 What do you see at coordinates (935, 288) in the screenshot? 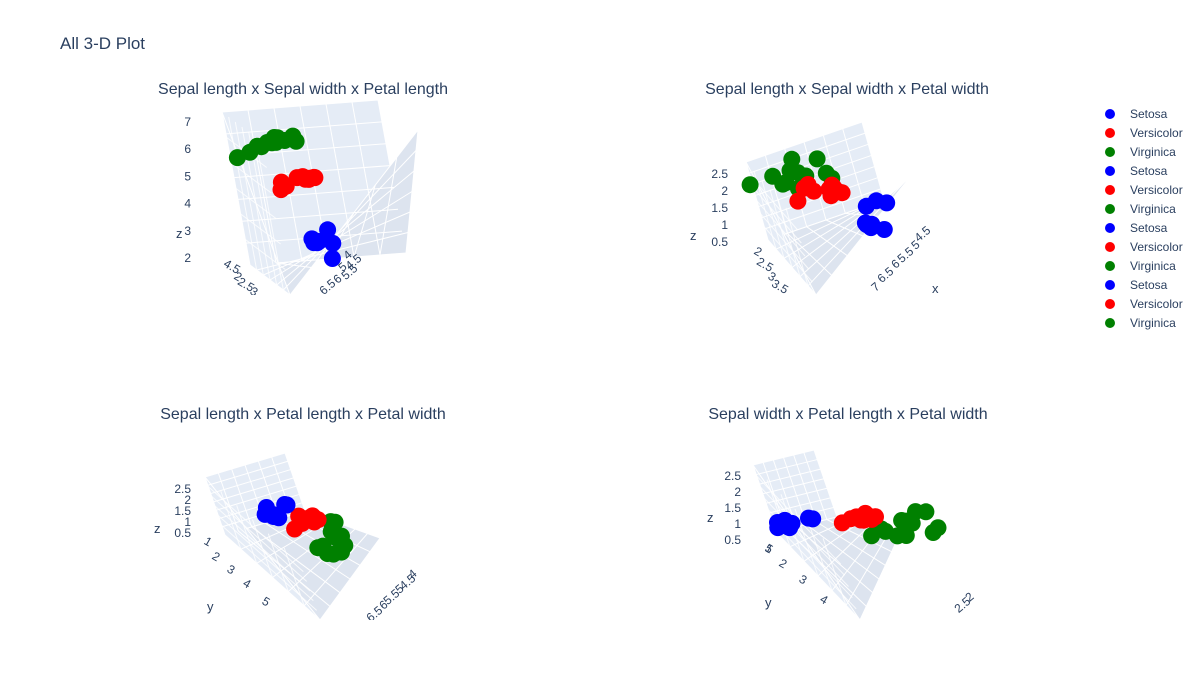
I see `x-axis-title: x` at bounding box center [935, 288].